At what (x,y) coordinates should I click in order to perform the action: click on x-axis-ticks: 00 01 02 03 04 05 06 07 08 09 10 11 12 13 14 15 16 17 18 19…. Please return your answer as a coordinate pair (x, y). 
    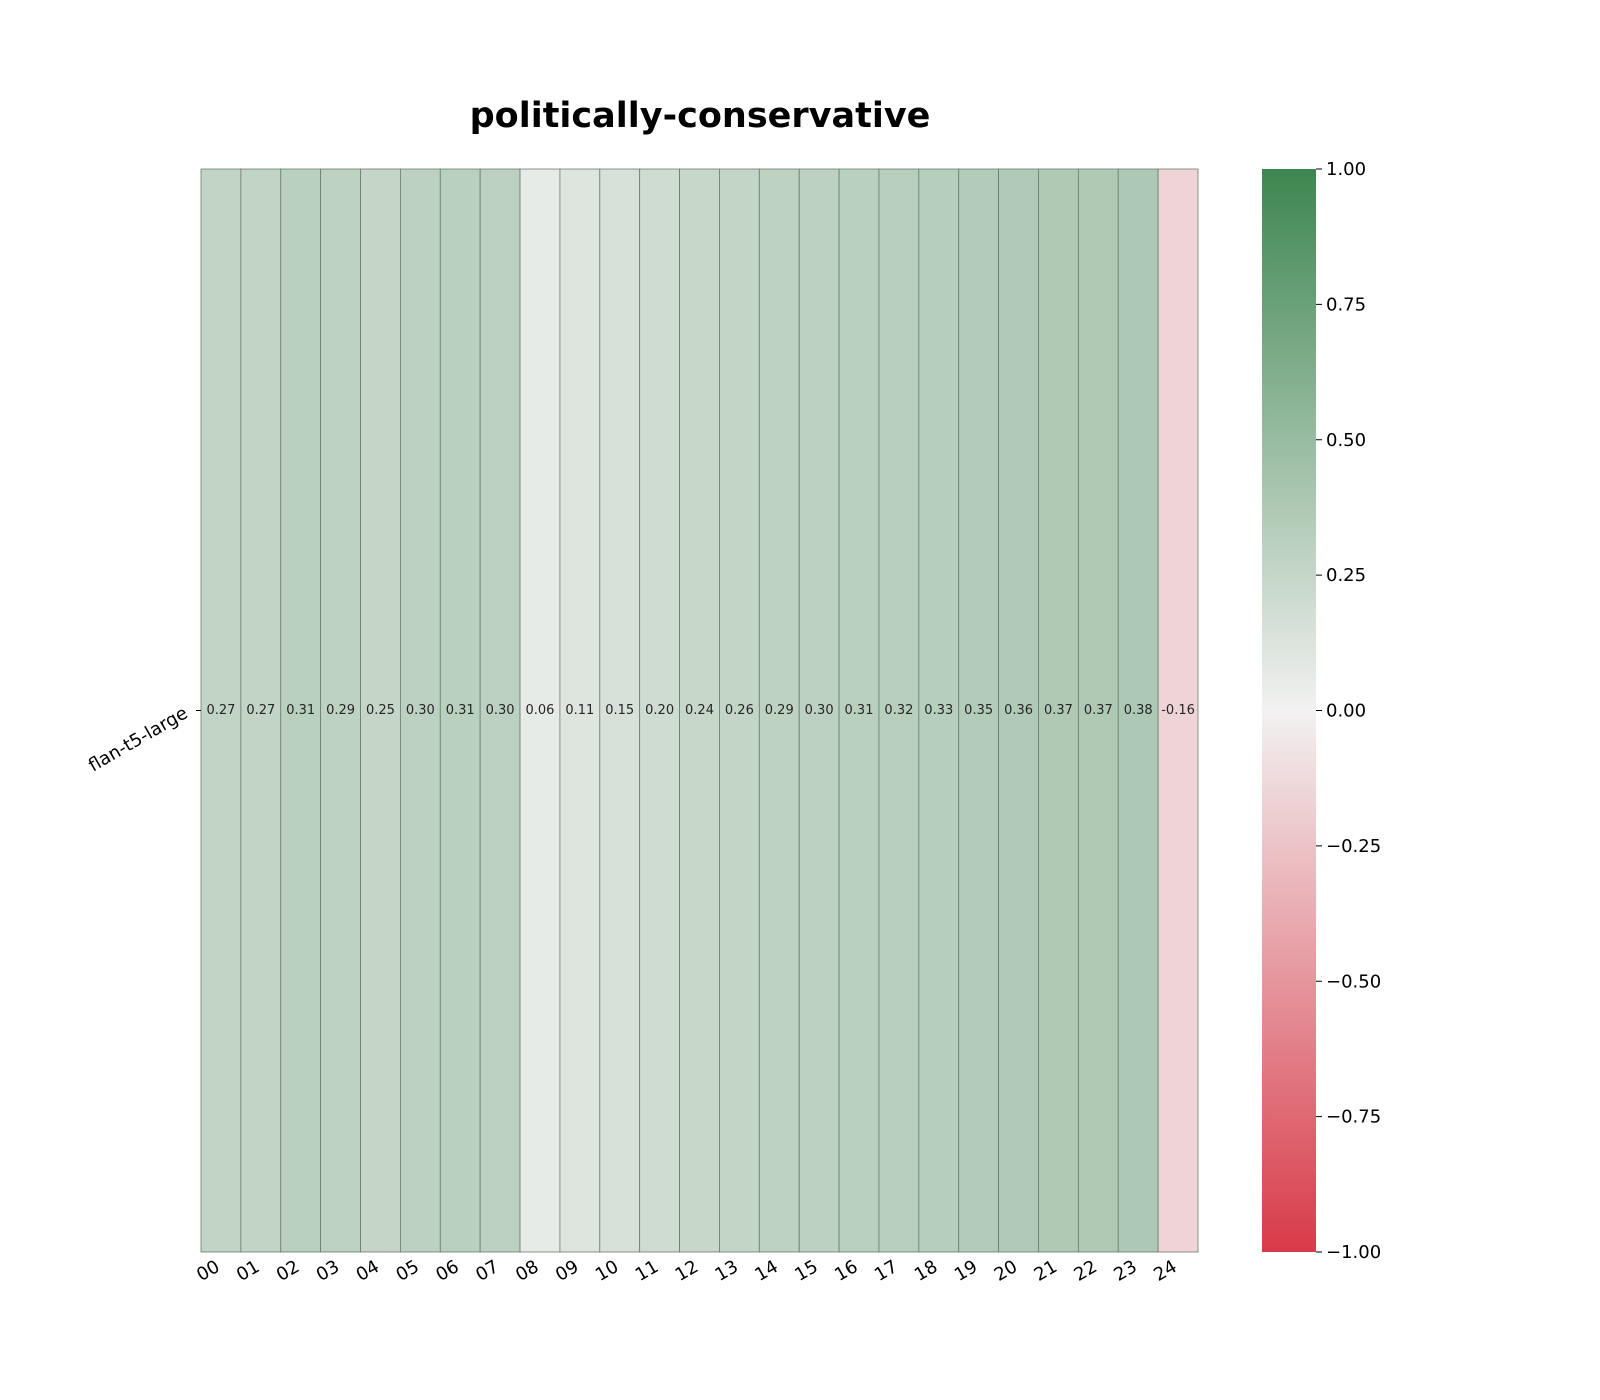
    Looking at the image, I should click on (686, 1271).